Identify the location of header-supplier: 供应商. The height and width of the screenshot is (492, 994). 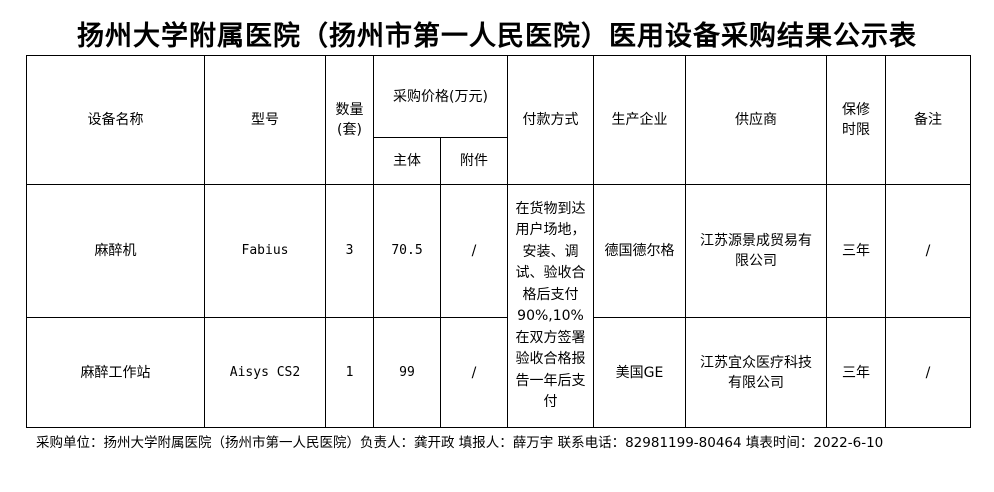
(756, 120).